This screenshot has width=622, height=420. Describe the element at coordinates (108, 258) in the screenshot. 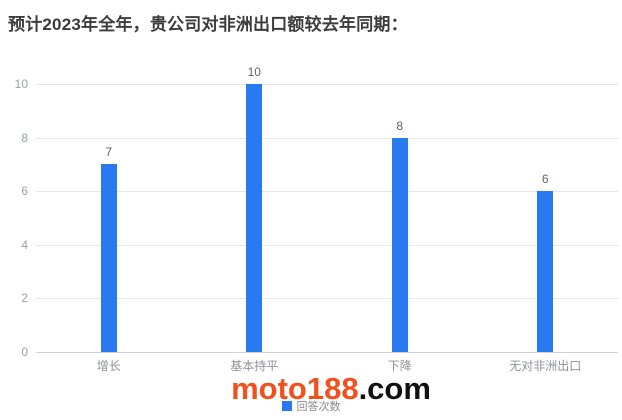

I see `bar-增长` at that location.